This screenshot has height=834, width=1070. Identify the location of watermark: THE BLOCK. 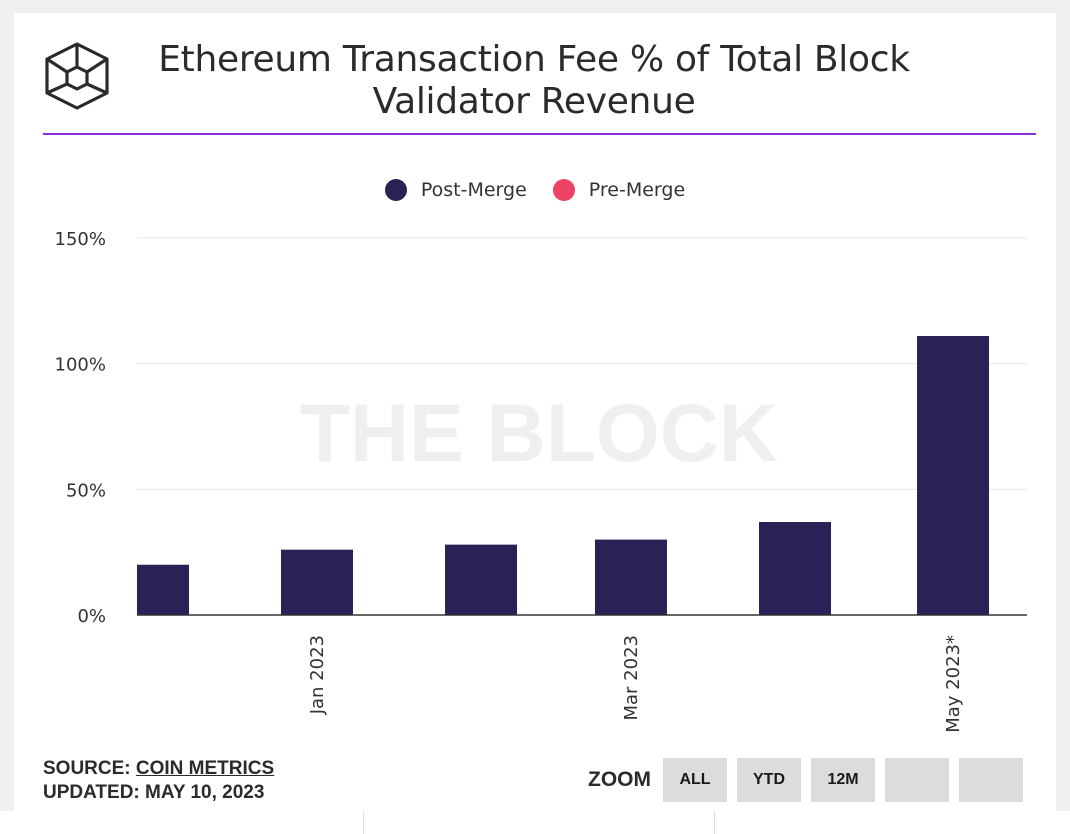
(539, 433).